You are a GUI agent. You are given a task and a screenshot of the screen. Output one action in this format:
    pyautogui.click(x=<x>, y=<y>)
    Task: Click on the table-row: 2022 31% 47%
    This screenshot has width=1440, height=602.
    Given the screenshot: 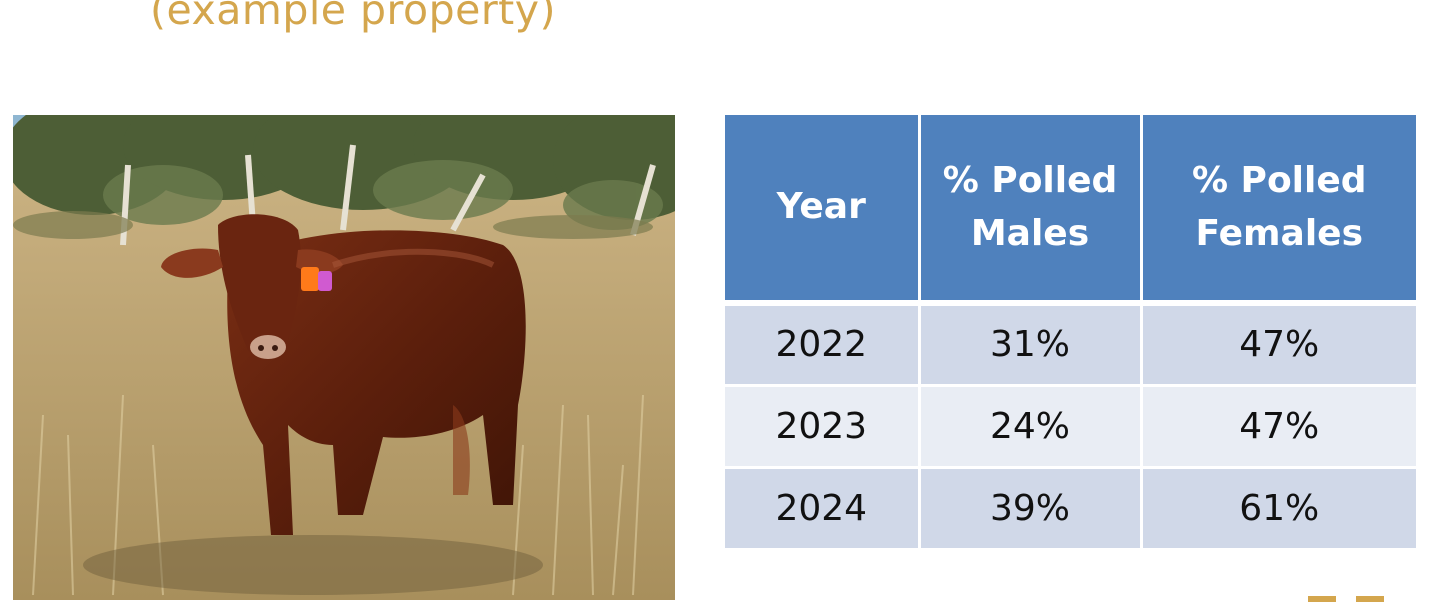 What is the action you would take?
    pyautogui.click(x=1070, y=345)
    